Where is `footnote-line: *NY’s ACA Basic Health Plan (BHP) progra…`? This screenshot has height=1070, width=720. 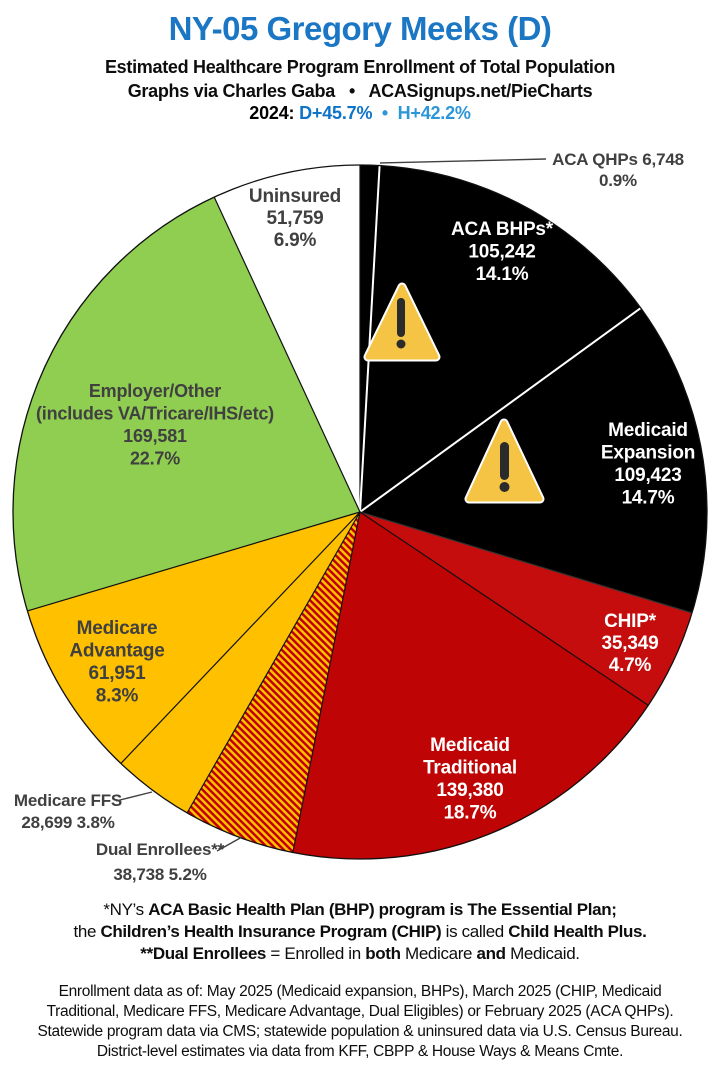 footnote-line: *NY’s ACA Basic Health Plan (BHP) progra… is located at coordinates (360, 910).